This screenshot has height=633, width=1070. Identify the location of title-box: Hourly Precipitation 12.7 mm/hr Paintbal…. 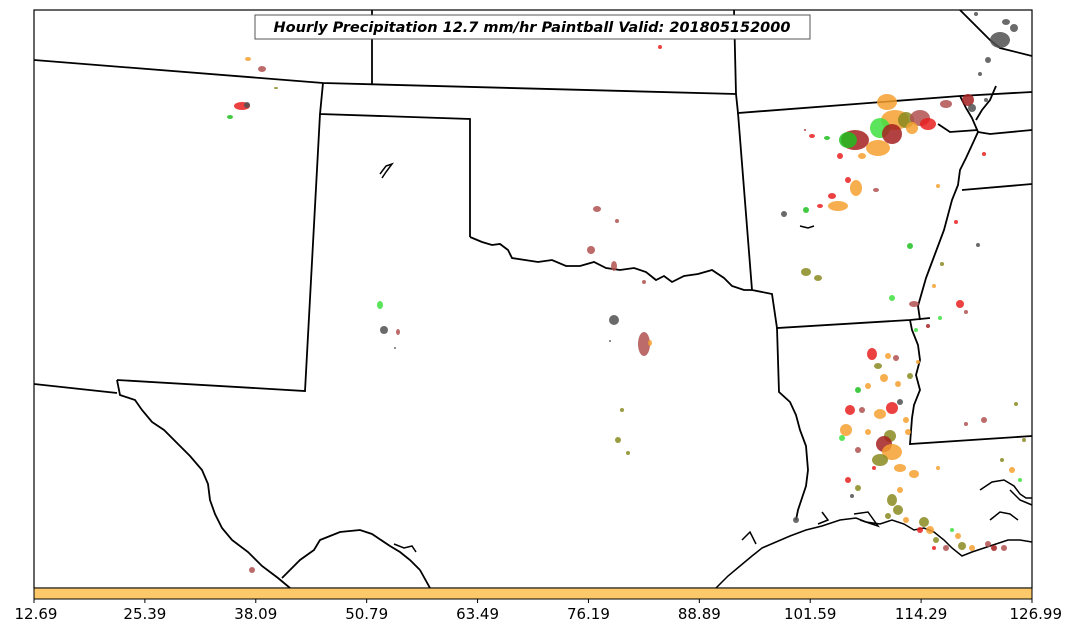
(532, 27).